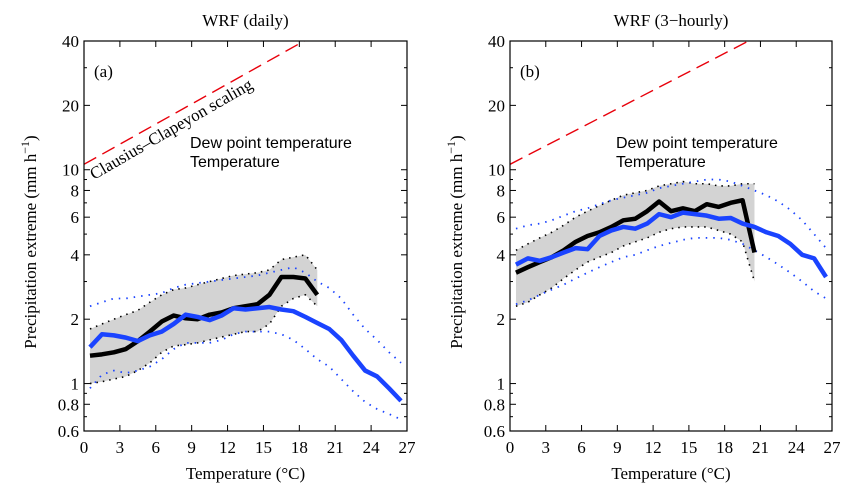  I want to click on chart-title: WRF (3−hourly), so click(671, 20).